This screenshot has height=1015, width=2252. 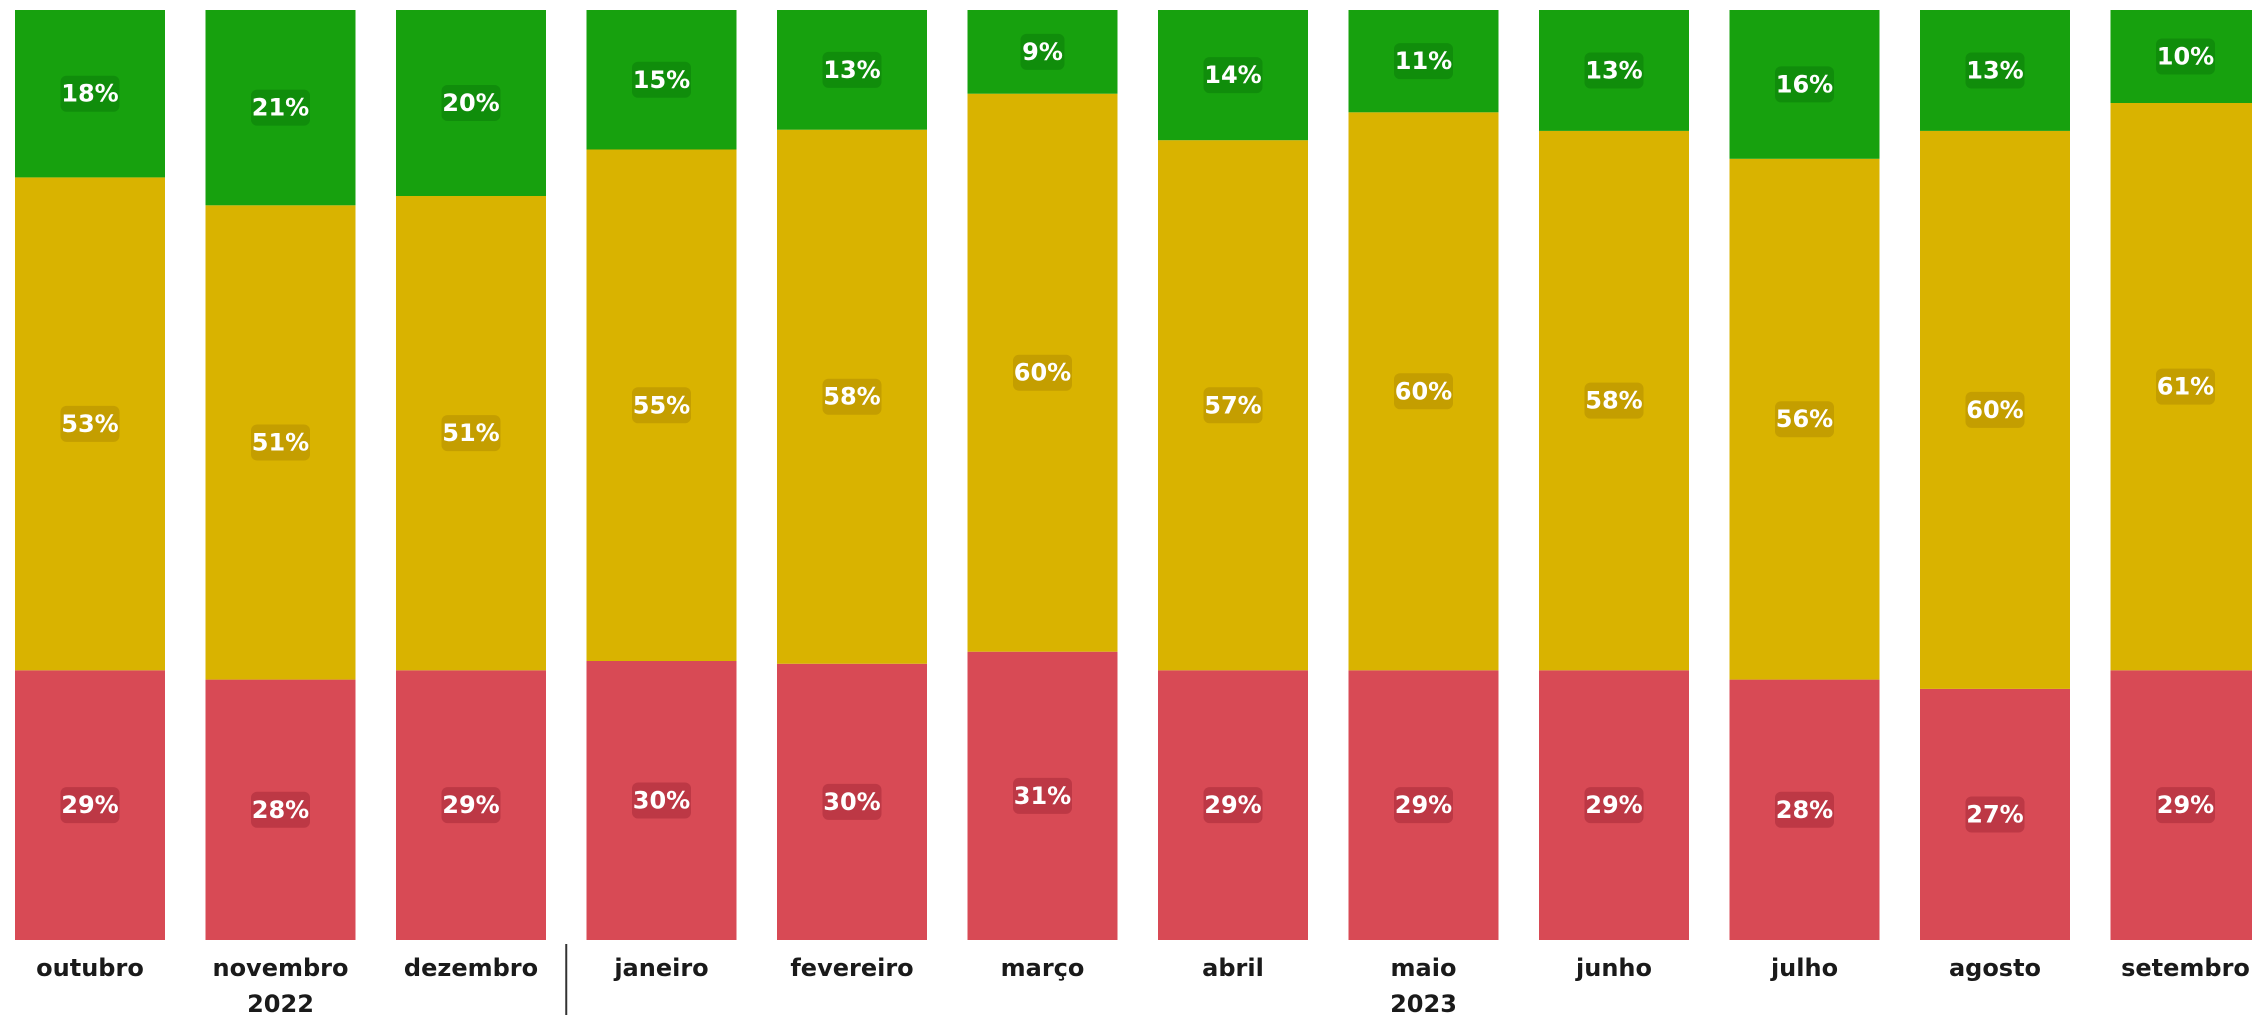 What do you see at coordinates (1995, 968) in the screenshot?
I see `category-tick-label: agosto` at bounding box center [1995, 968].